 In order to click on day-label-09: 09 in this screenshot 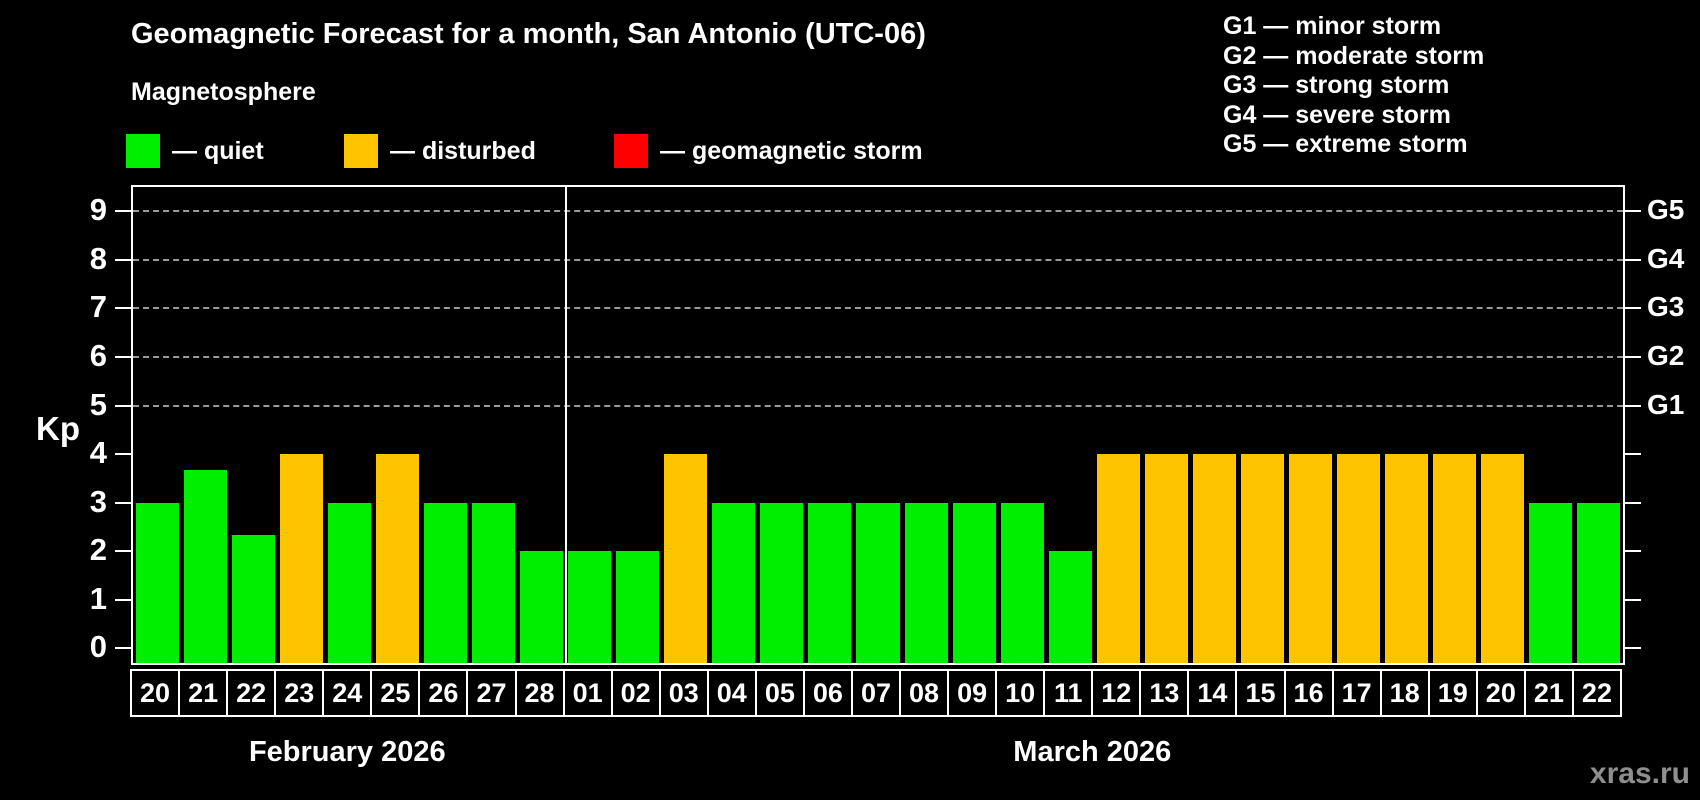, I will do `click(972, 693)`.